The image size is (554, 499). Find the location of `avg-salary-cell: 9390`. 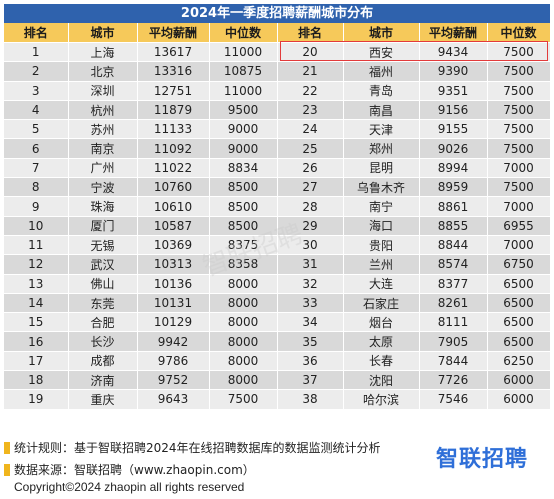

avg-salary-cell: 9390 is located at coordinates (453, 71).